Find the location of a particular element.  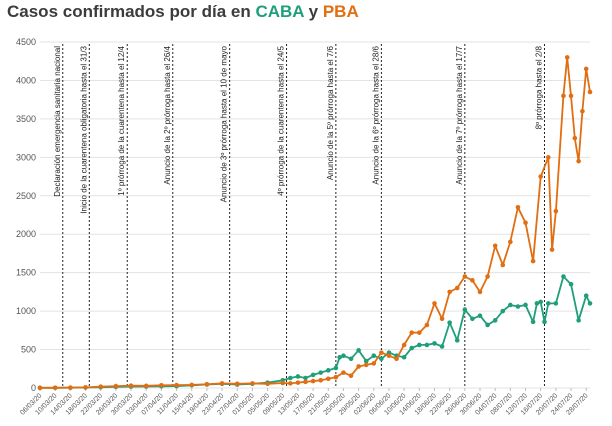

y-tick-label: 2500 is located at coordinates (26, 196).